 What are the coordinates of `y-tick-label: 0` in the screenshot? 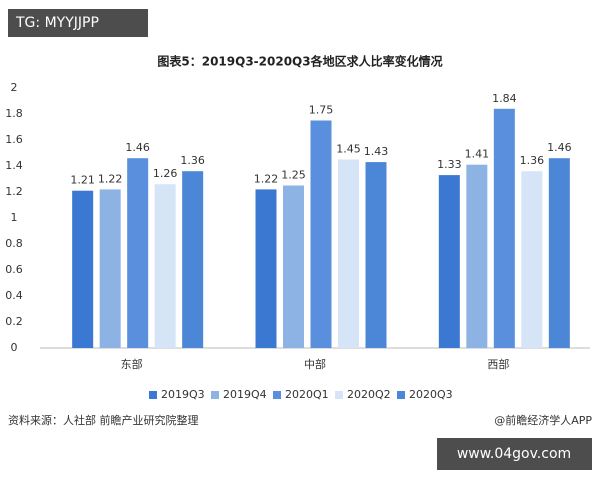 It's located at (14, 347).